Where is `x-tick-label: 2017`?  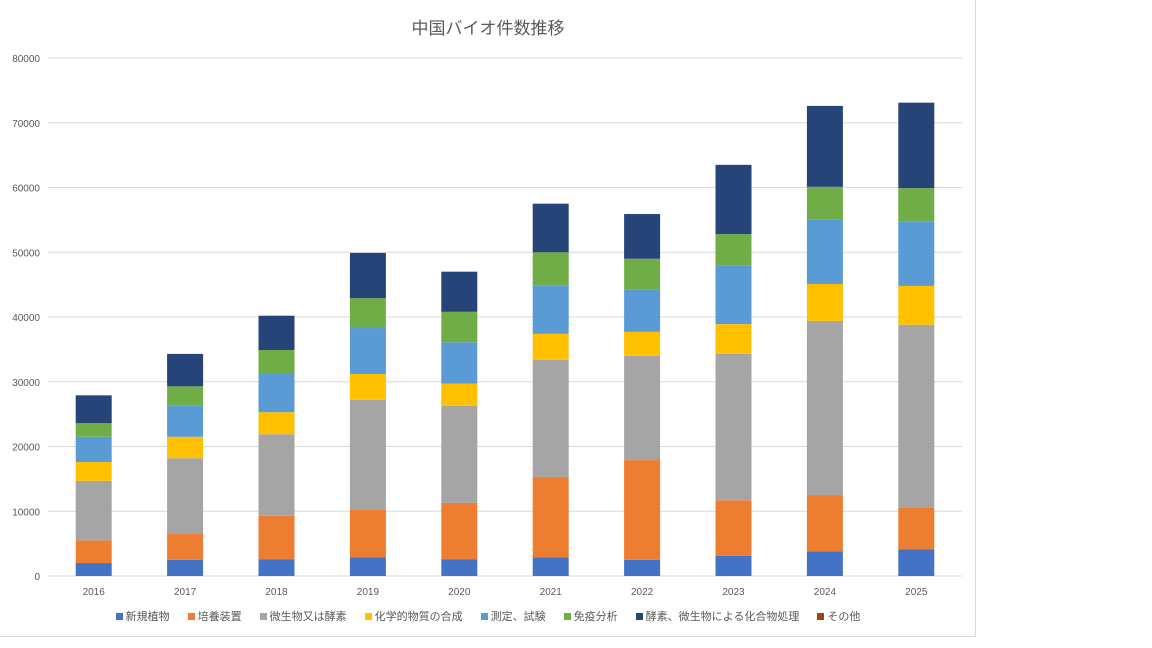
x-tick-label: 2017 is located at coordinates (185, 592).